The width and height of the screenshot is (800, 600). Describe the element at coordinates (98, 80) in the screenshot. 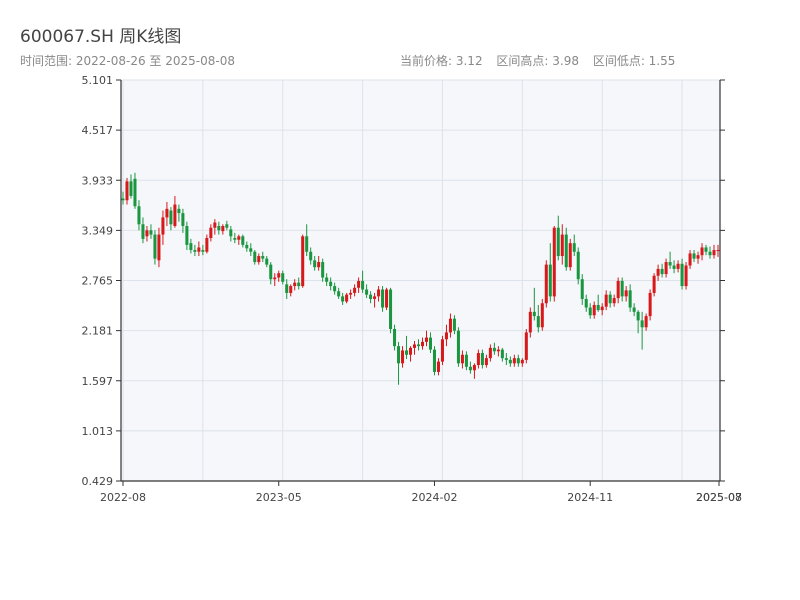

I see `y-tick-label: 5.101` at that location.